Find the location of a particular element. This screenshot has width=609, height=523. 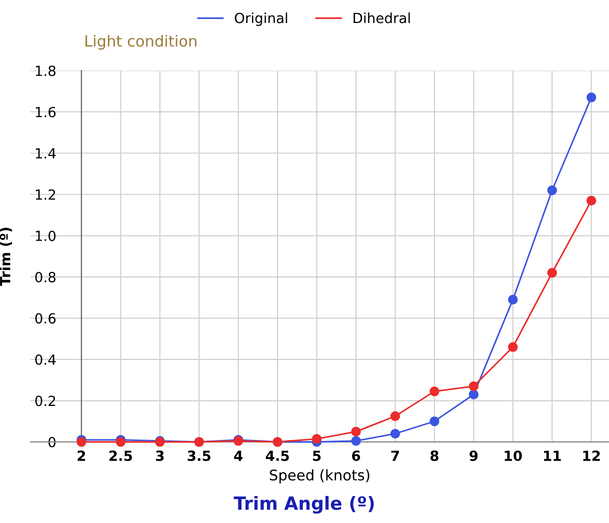

y-tick-label: 0.4 is located at coordinates (45, 359).